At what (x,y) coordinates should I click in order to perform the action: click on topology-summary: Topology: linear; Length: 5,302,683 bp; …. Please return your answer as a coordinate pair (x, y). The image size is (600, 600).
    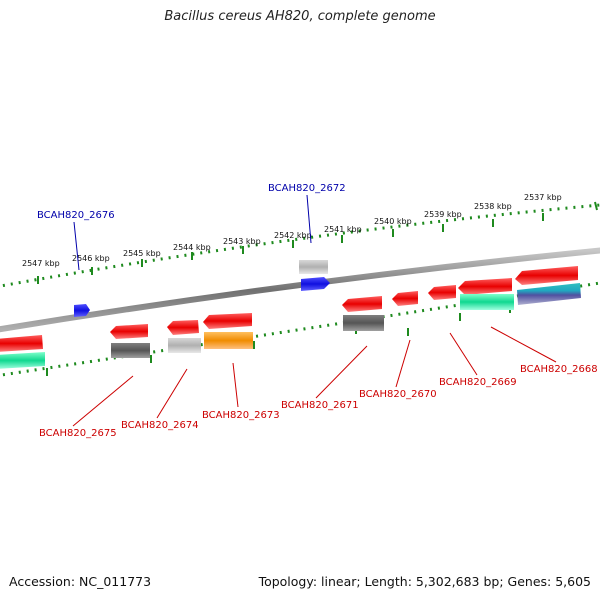
    Looking at the image, I should click on (424, 581).